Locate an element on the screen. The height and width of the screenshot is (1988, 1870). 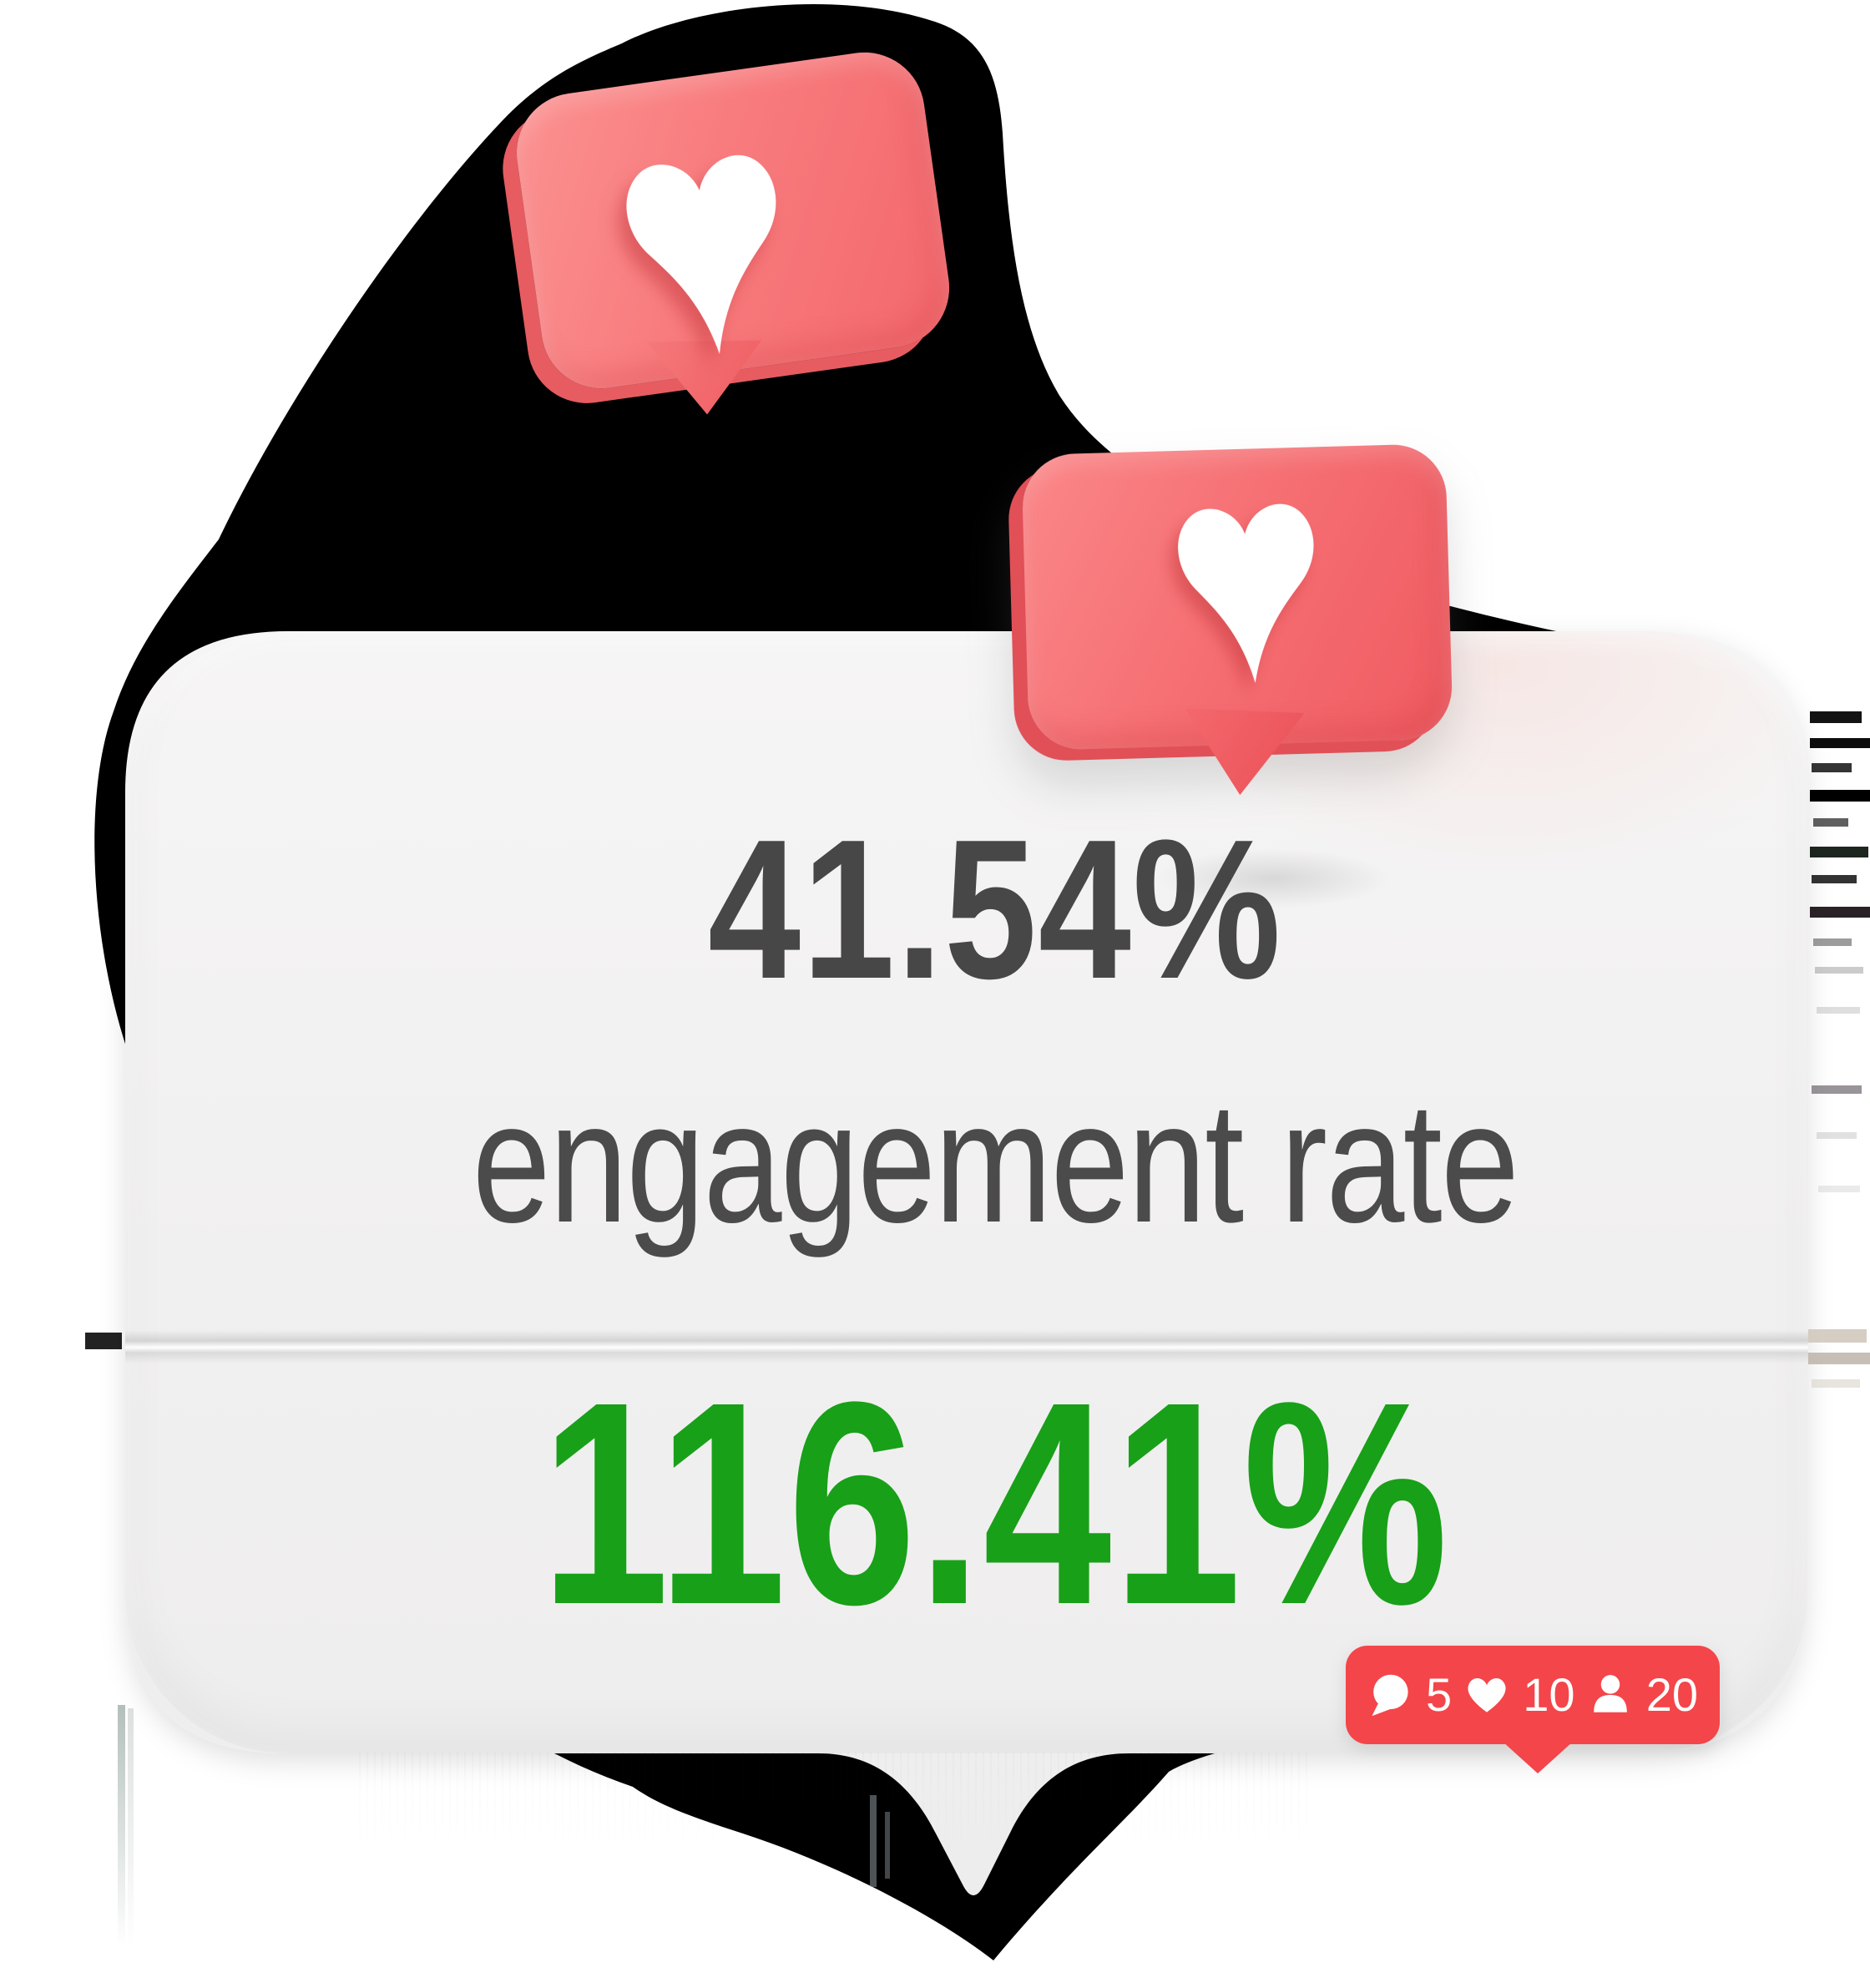
like-count: 10 is located at coordinates (1549, 1695).